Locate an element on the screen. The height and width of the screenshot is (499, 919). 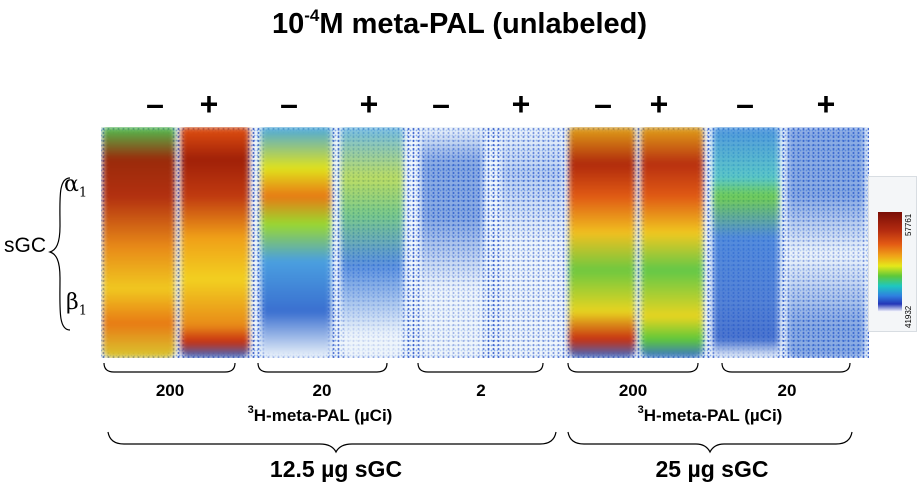
tracer-label-2-sup: 3 is located at coordinates (640, 410).